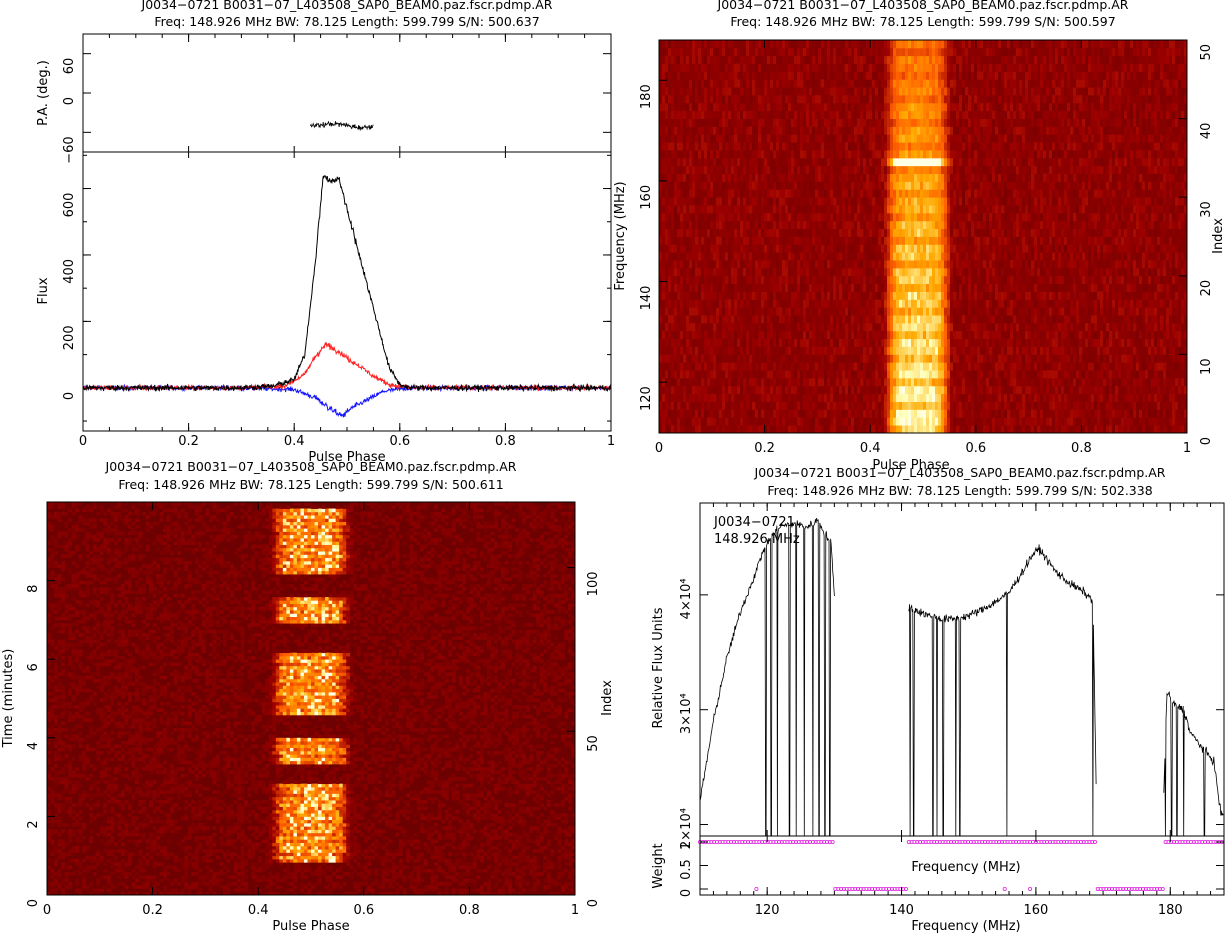 The width and height of the screenshot is (1226, 935). I want to click on profile-x-tick-label: 0.8, so click(505, 441).